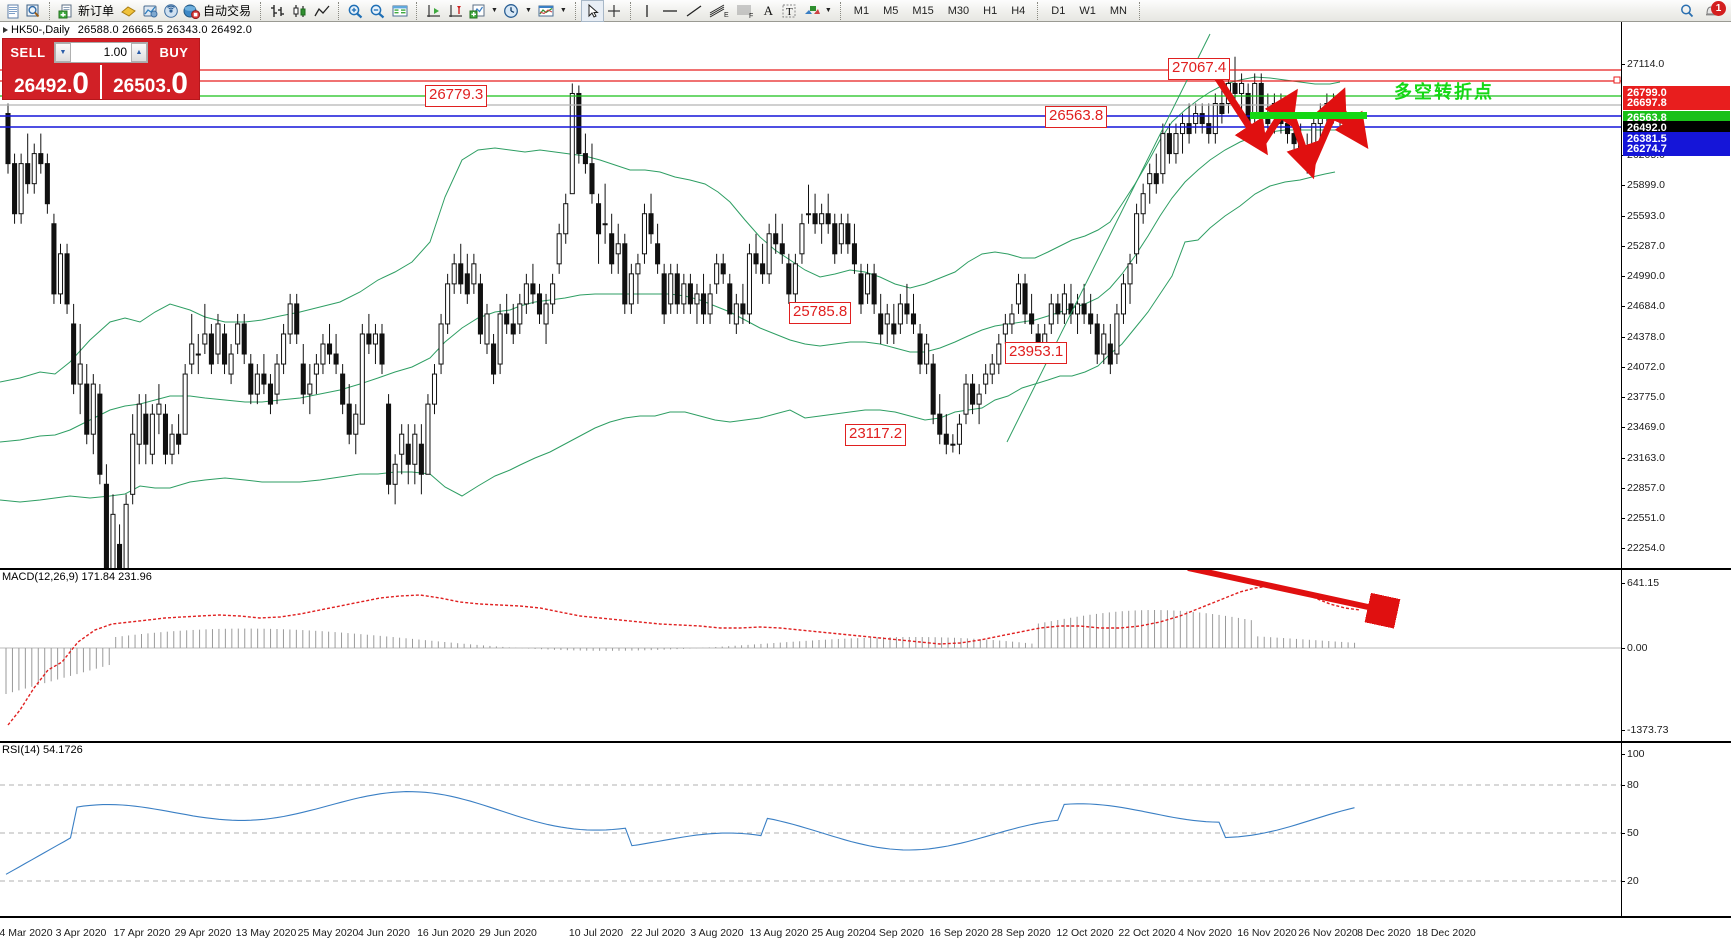  What do you see at coordinates (820, 313) in the screenshot?
I see `callout-25785: 25785.8` at bounding box center [820, 313].